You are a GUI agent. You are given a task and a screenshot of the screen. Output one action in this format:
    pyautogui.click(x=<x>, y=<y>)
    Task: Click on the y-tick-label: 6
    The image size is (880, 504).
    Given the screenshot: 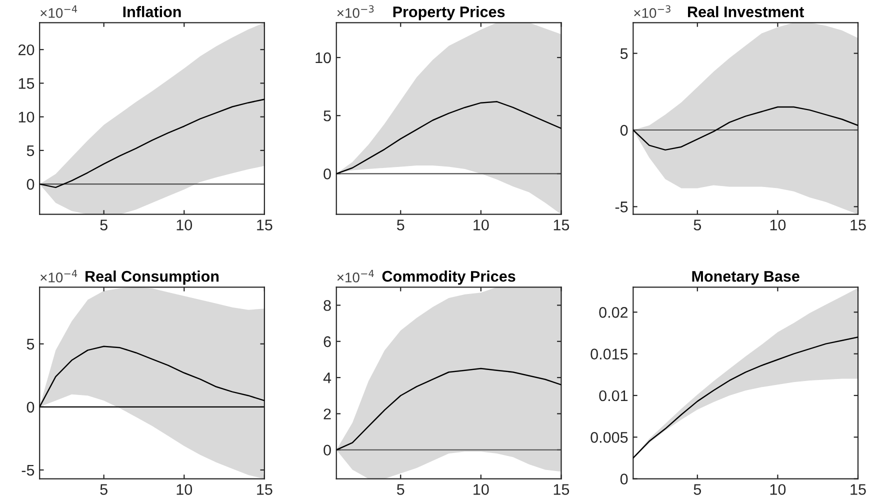 What is the action you would take?
    pyautogui.click(x=327, y=342)
    